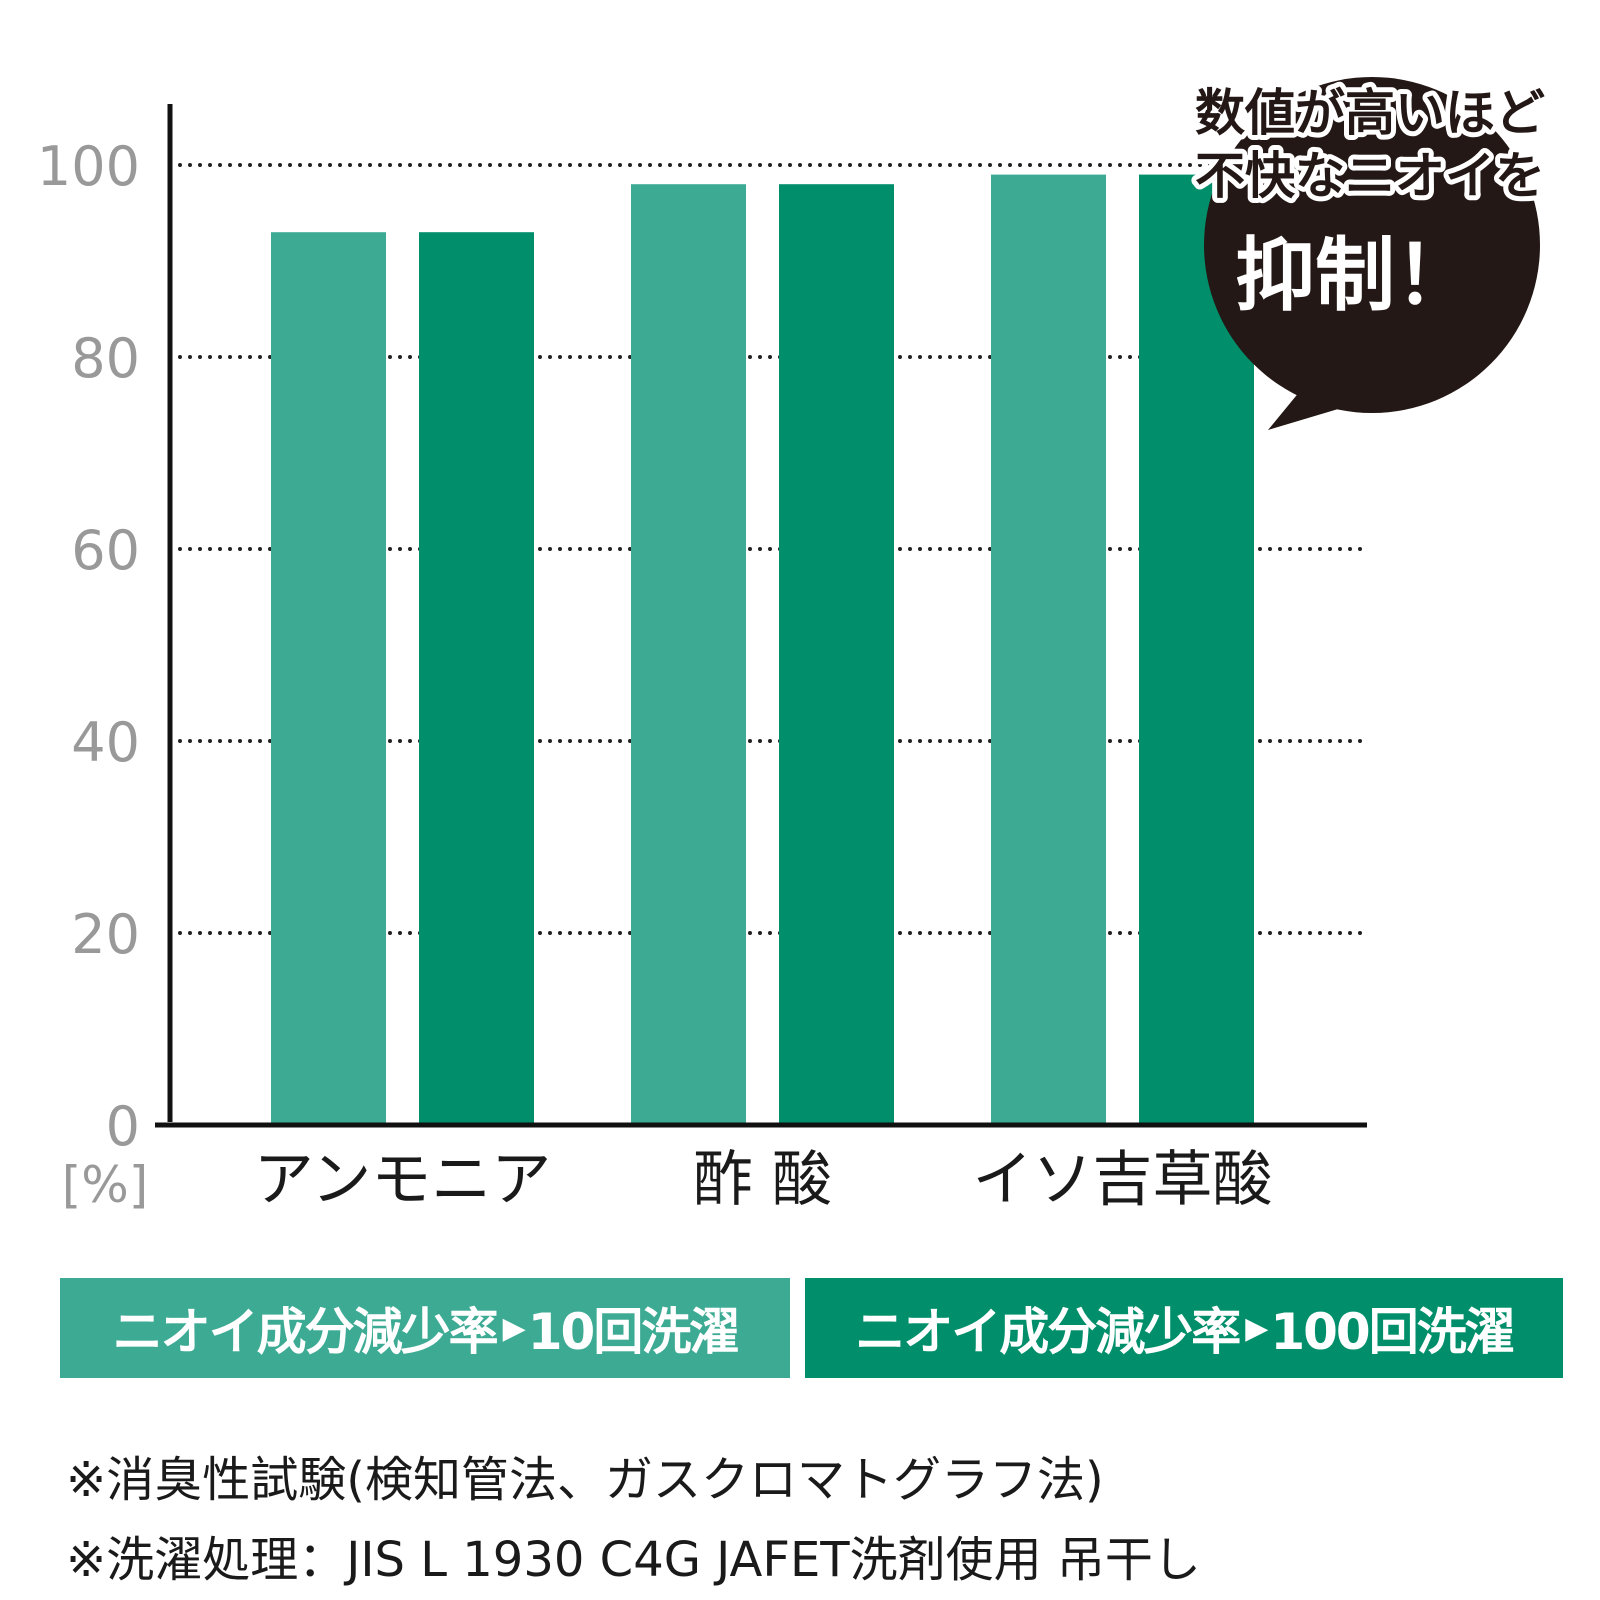 Image resolution: width=1600 pixels, height=1600 pixels. Describe the element at coordinates (1048, 1332) in the screenshot. I see `legend-2-prefix: ニオイ成分減少率` at that location.